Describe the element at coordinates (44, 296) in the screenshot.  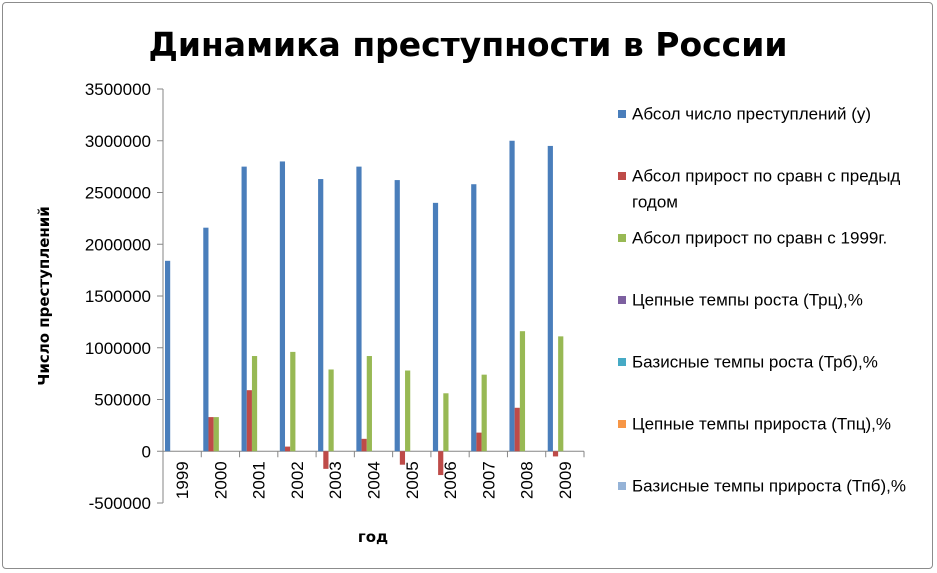
I see `y-axis-title: Число преступлений` at that location.